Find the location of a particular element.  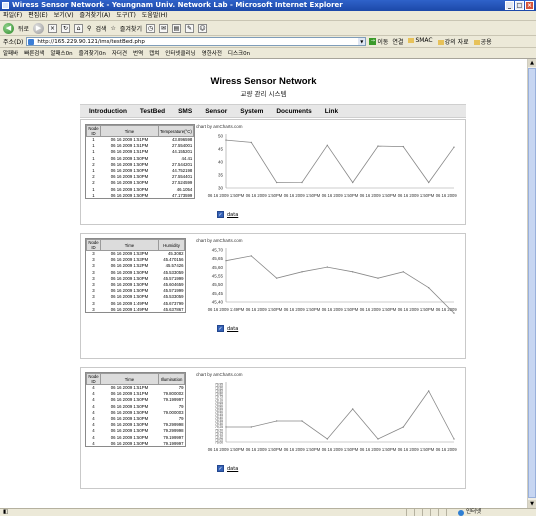

addon-item: 영한사전 is located at coordinates (211, 54).